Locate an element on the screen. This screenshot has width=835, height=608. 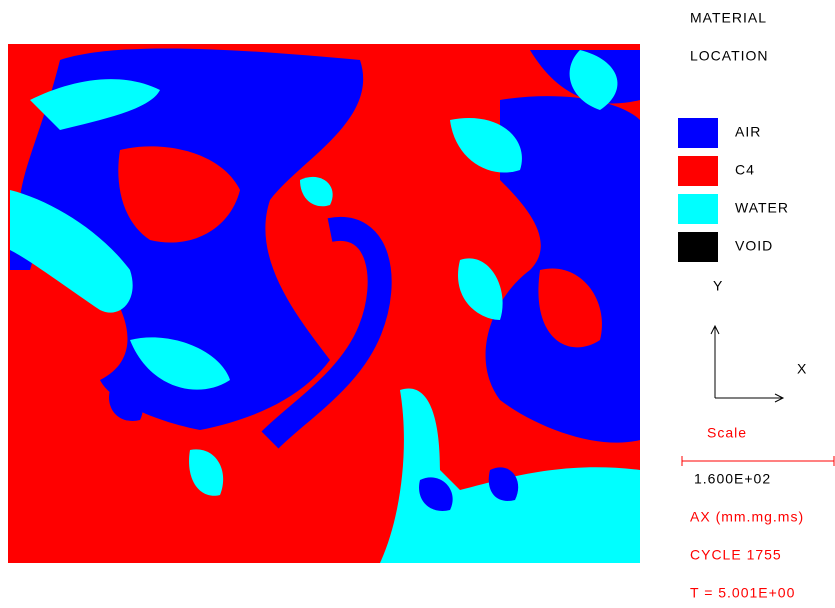
legend-label: WATER is located at coordinates (762, 208).